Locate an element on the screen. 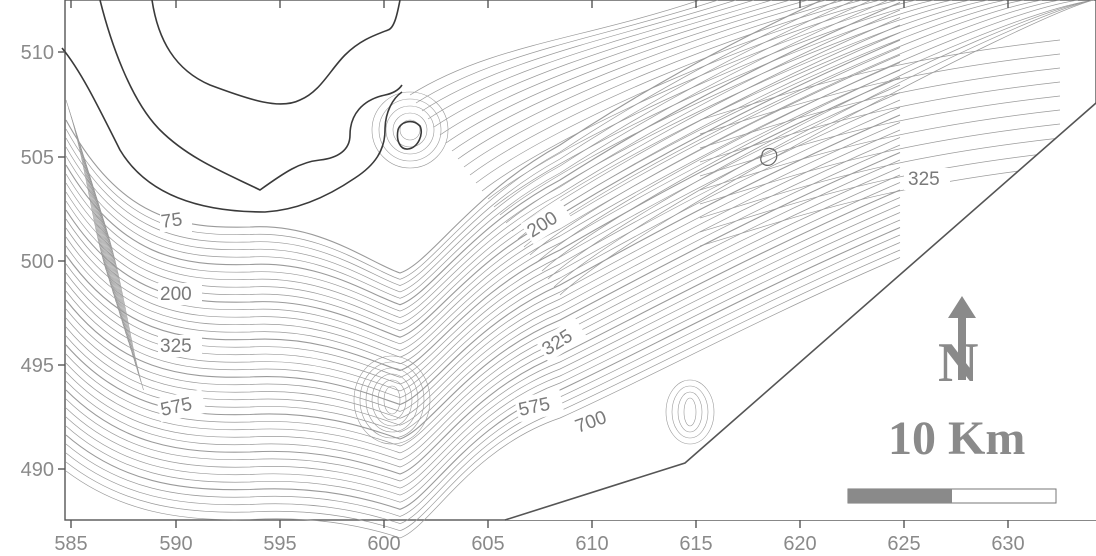 The width and height of the screenshot is (1096, 556). contour-label: 75 is located at coordinates (172, 221).